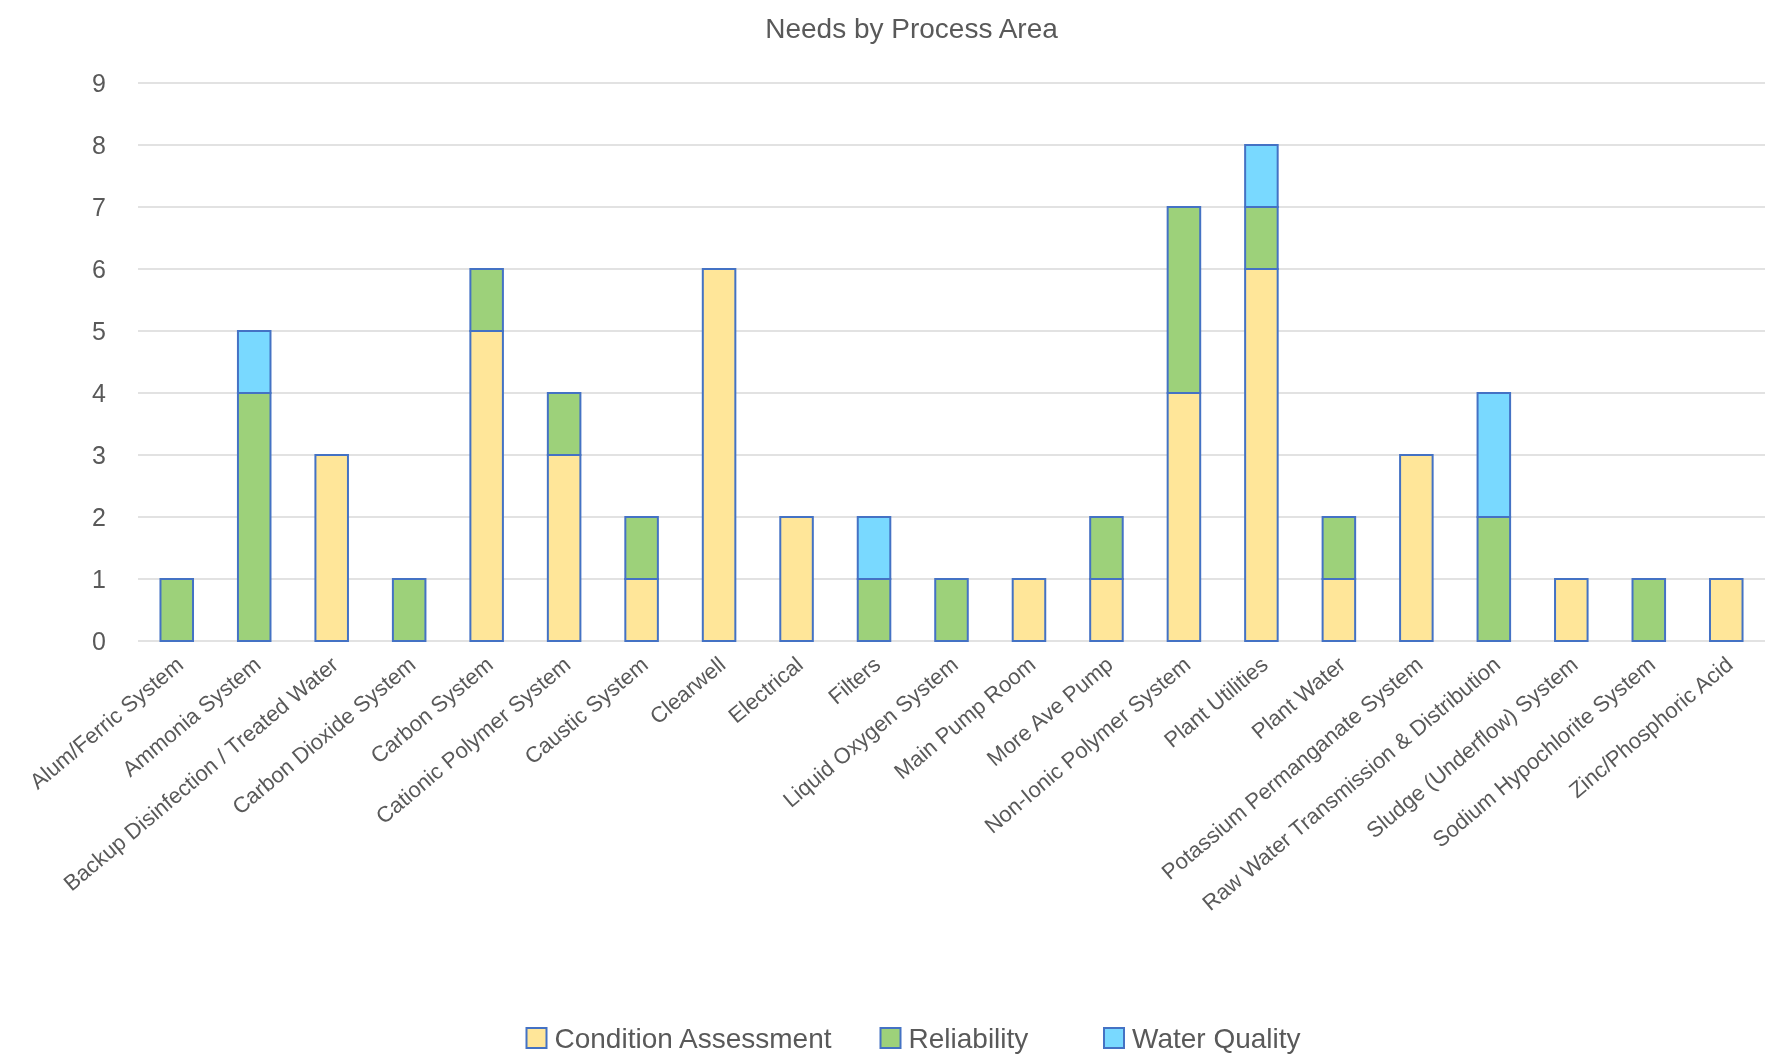 This screenshot has width=1773, height=1064. Describe the element at coordinates (968, 1038) in the screenshot. I see `legend-label: Reliability` at that location.